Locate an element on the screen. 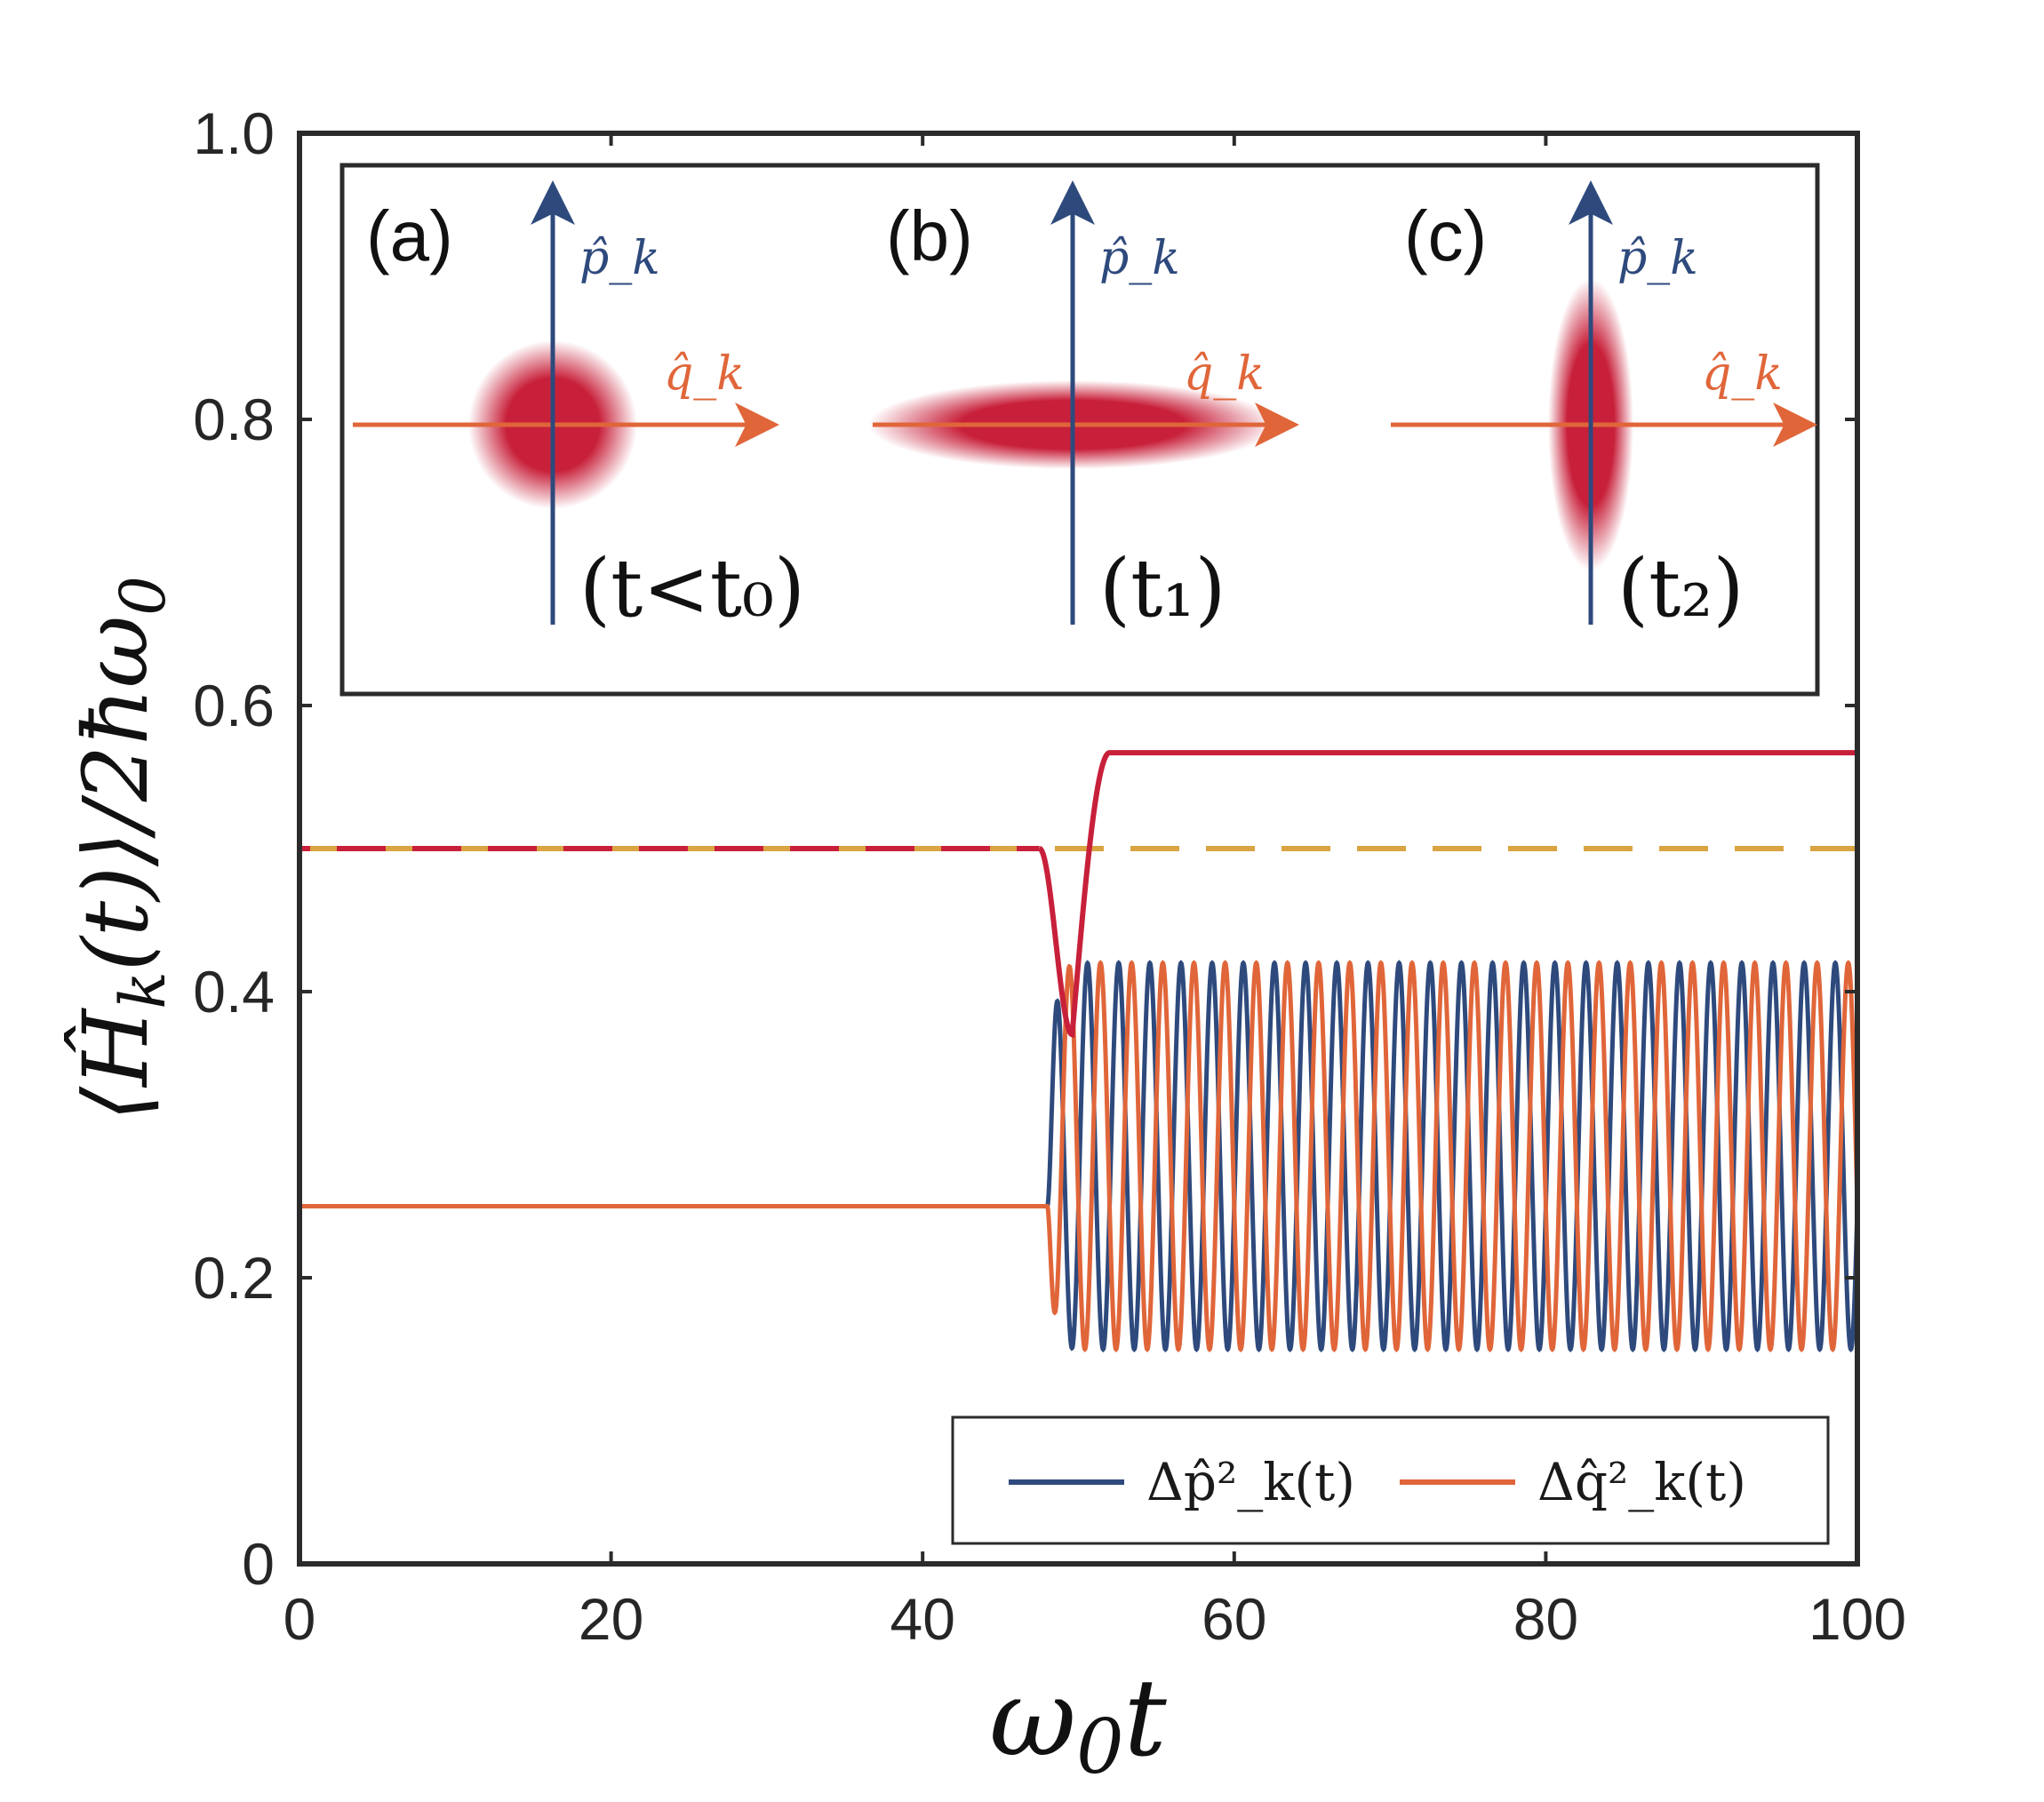 This screenshot has height=1802, width=2044. inset-panel-3: (c) p̂_k q̂_k (t₂) is located at coordinates (1604, 407).